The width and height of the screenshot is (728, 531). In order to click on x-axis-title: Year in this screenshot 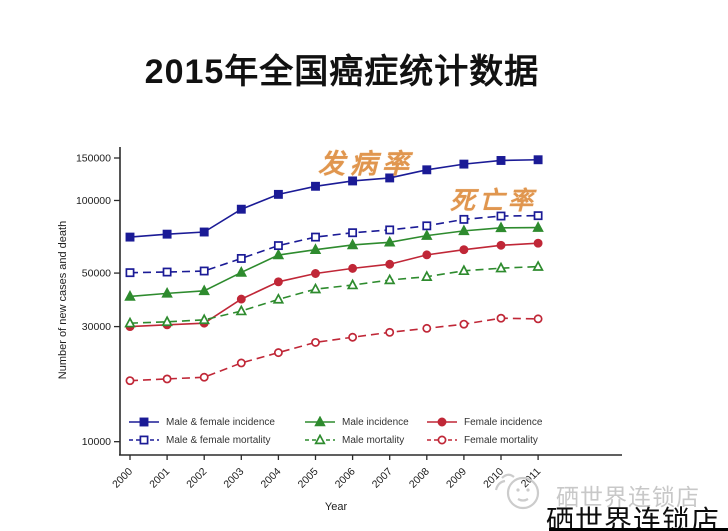, I will do `click(336, 507)`.